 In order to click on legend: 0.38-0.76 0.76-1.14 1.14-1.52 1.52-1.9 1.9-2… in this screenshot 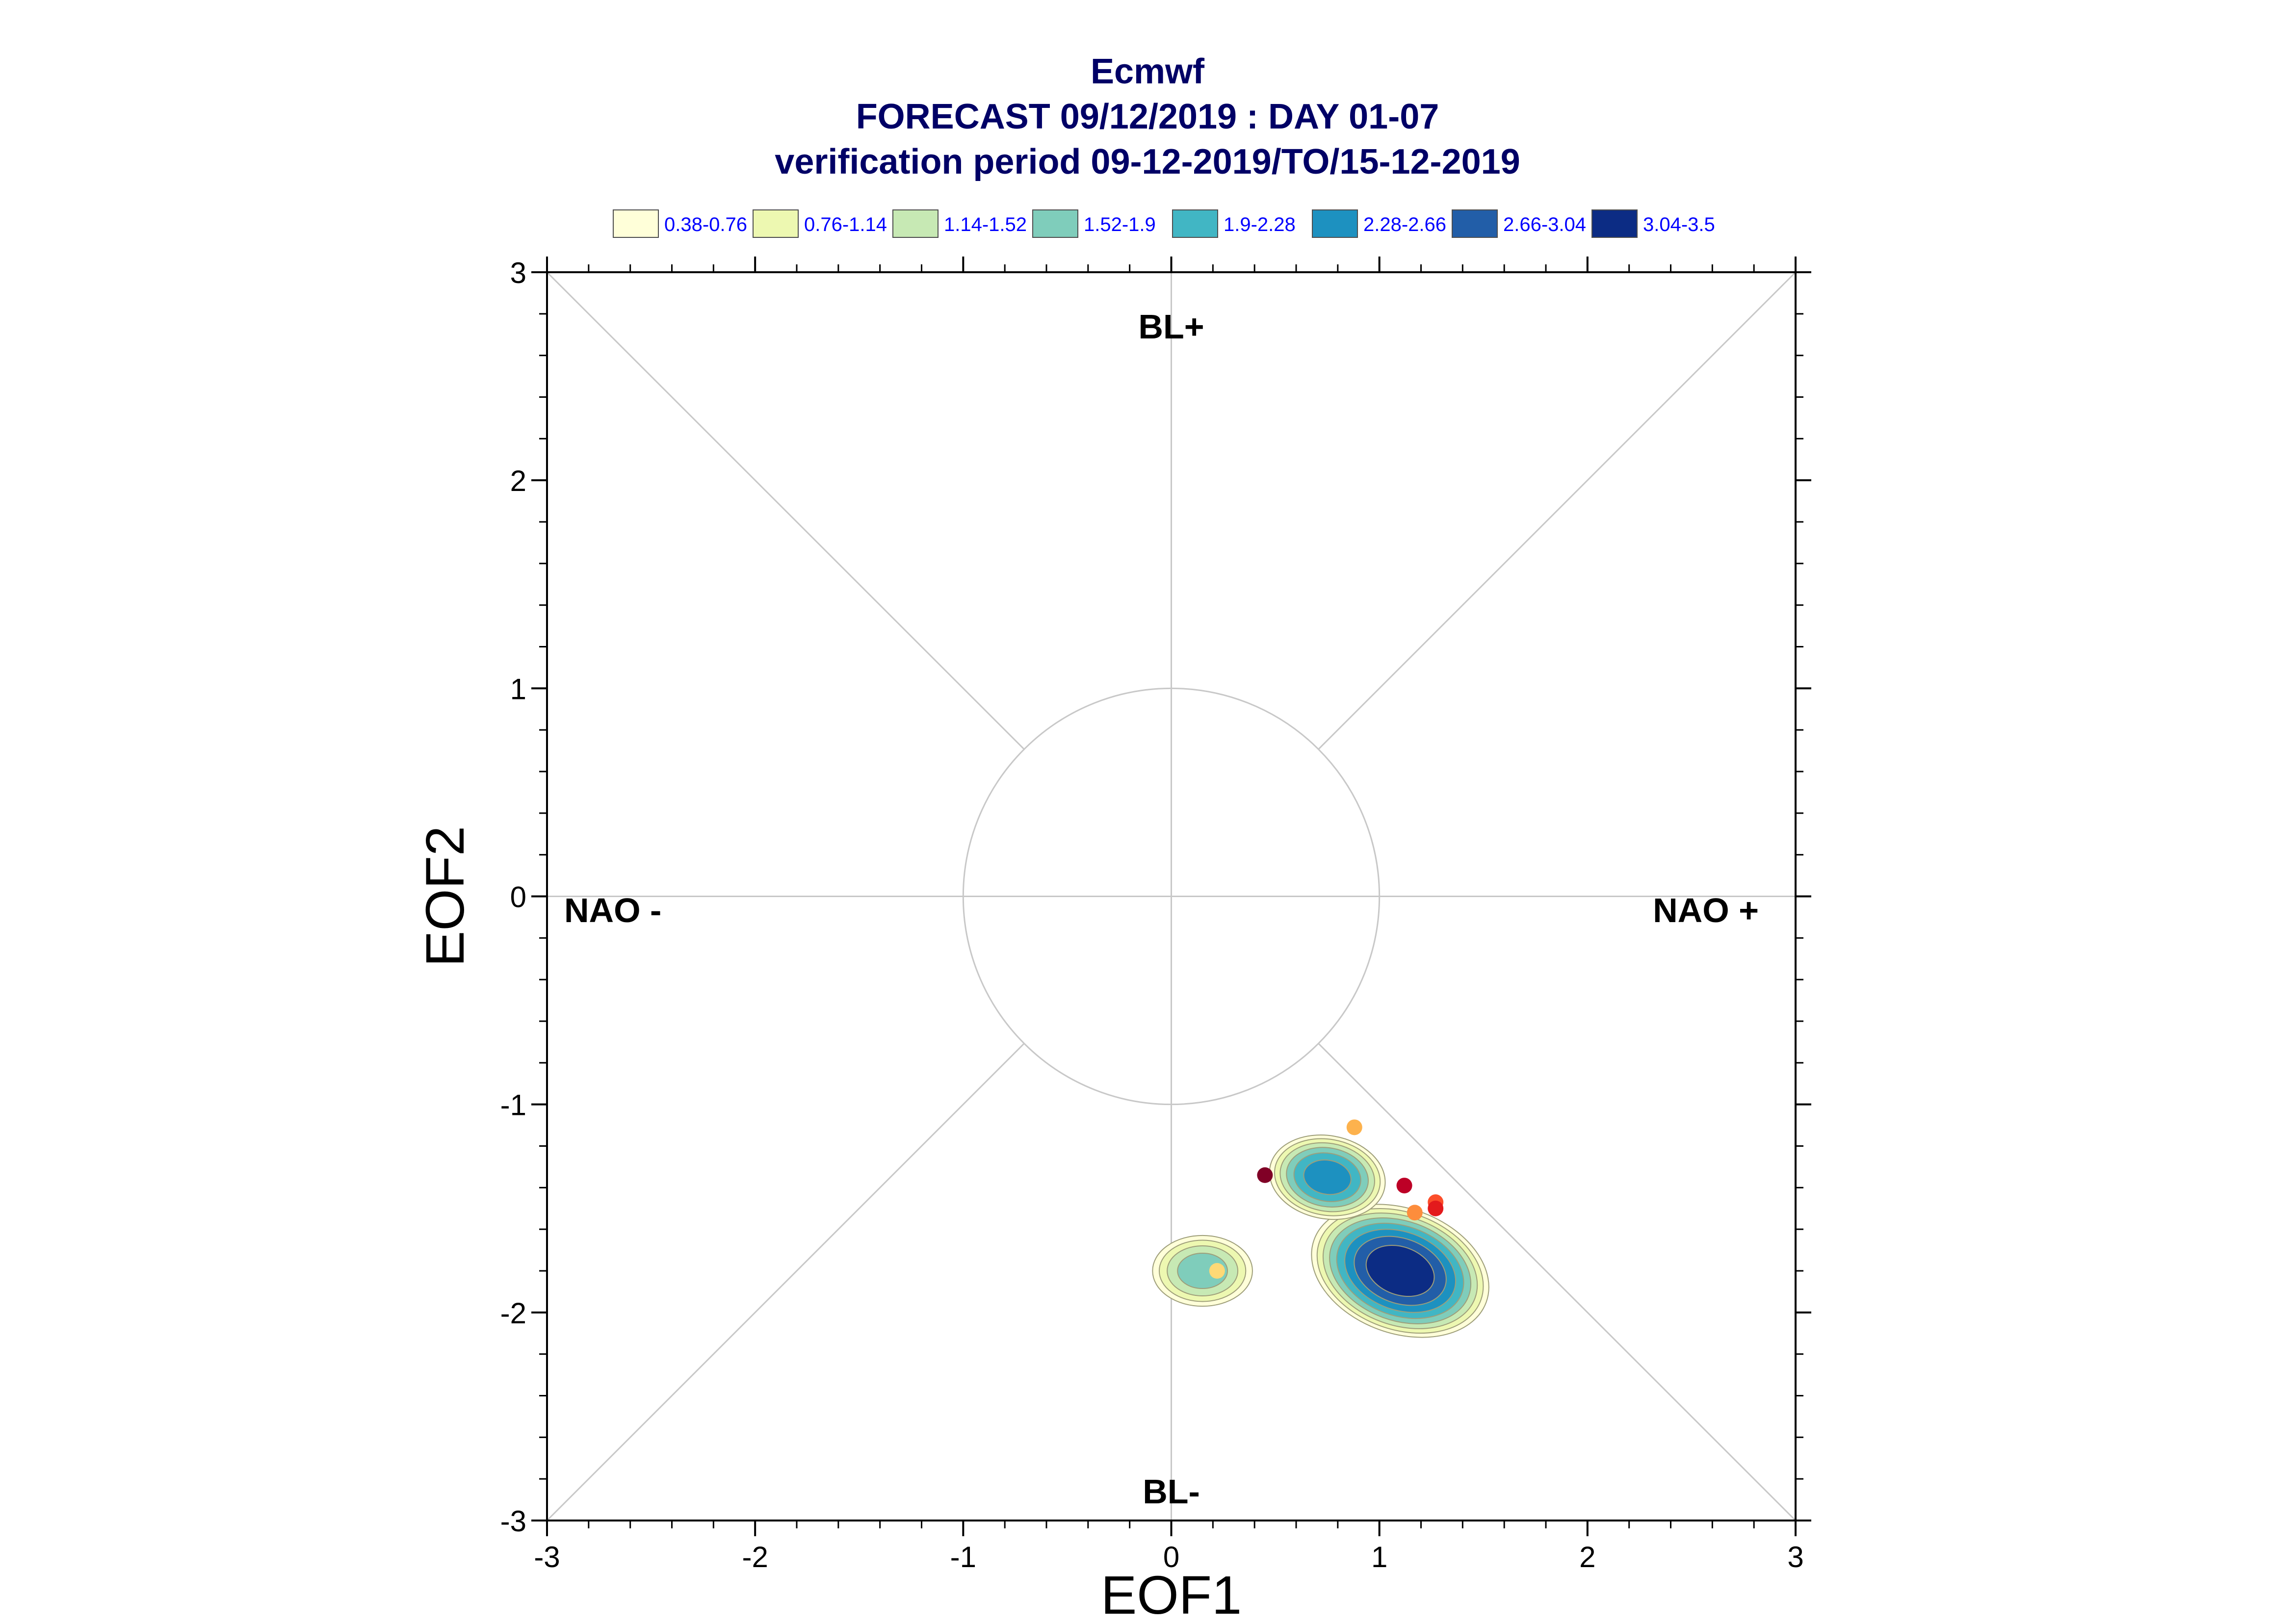, I will do `click(1164, 223)`.